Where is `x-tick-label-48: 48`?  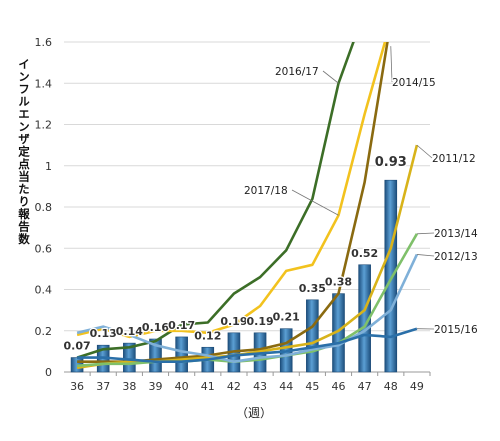 x-tick-label-48: 48 is located at coordinates (391, 386).